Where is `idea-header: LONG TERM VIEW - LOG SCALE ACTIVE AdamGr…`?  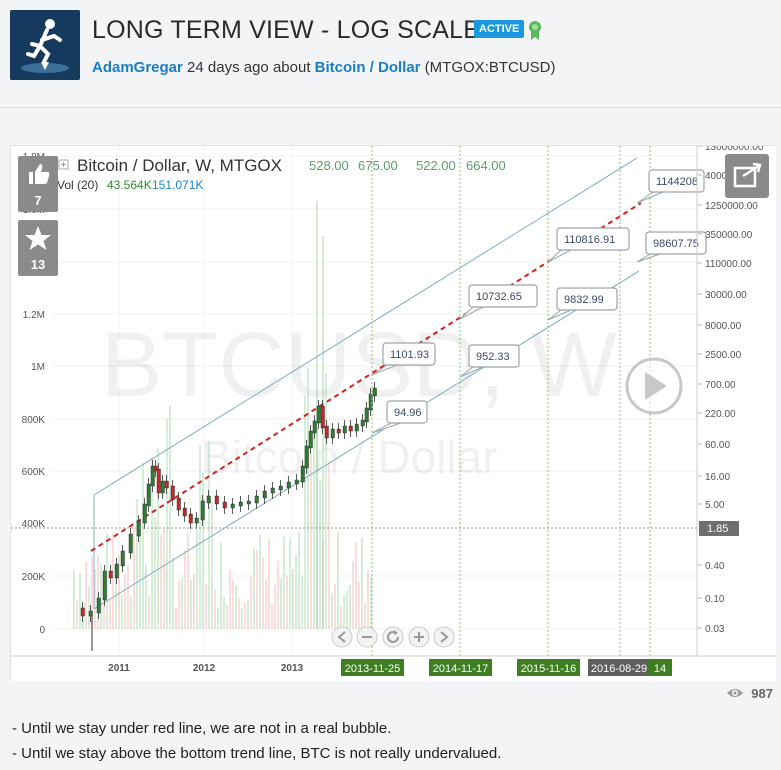 idea-header: LONG TERM VIEW - LOG SCALE ACTIVE AdamGr… is located at coordinates (390, 54).